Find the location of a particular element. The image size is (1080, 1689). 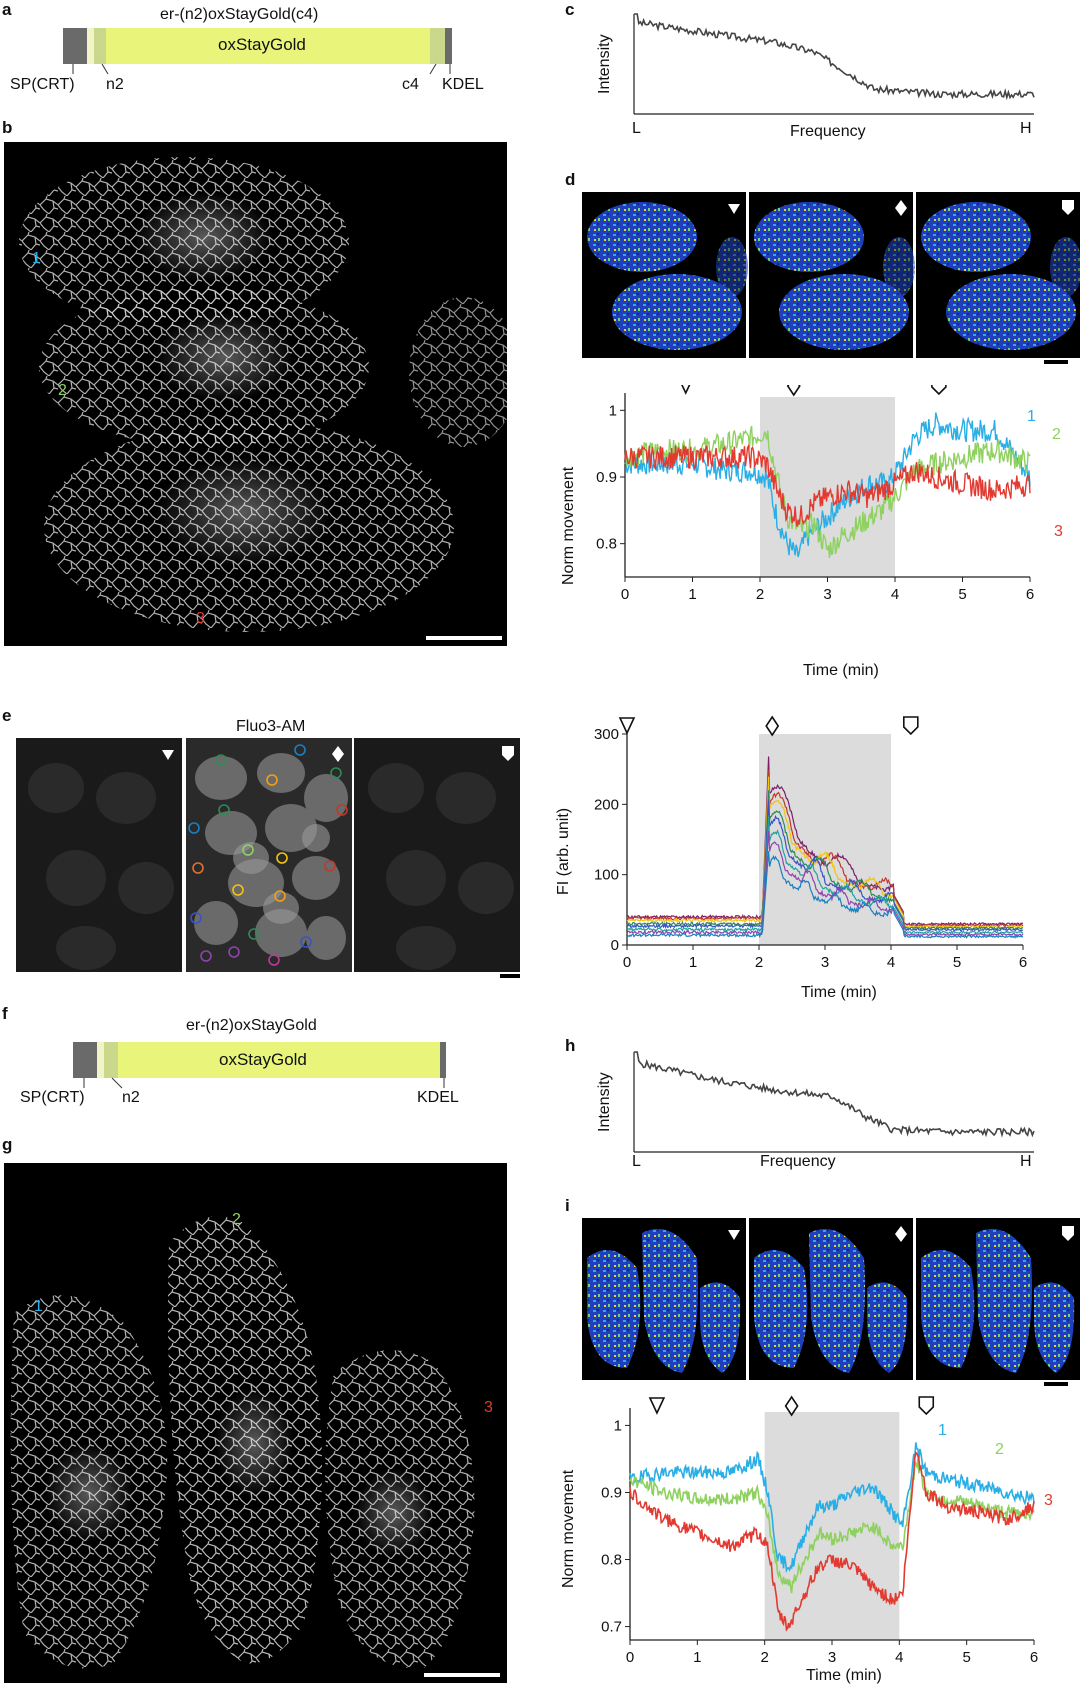

panel-letter-f: f is located at coordinates (5, 1013).